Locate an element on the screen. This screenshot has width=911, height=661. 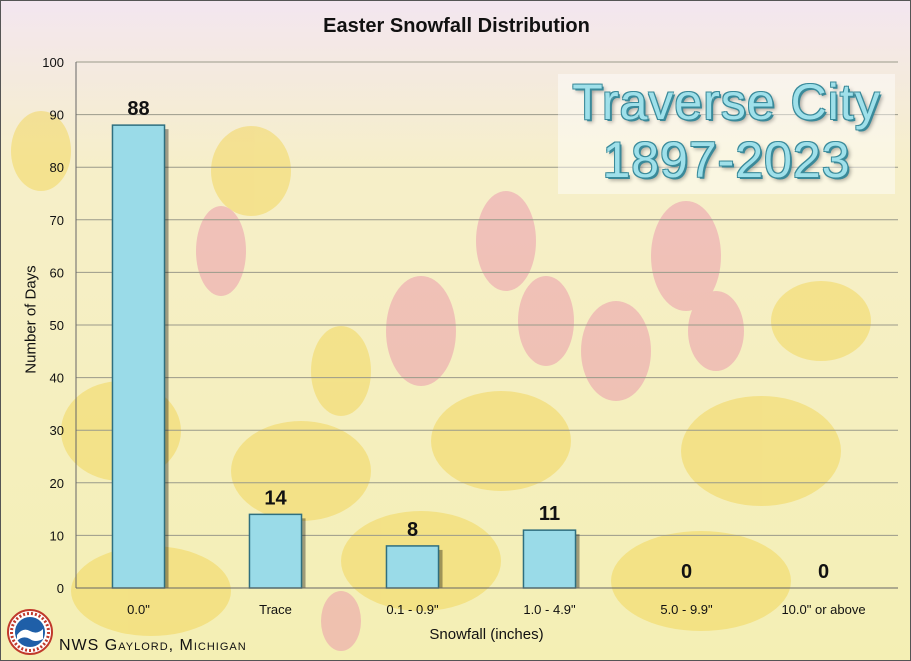
y-tick-label: 10 is located at coordinates (57, 535).